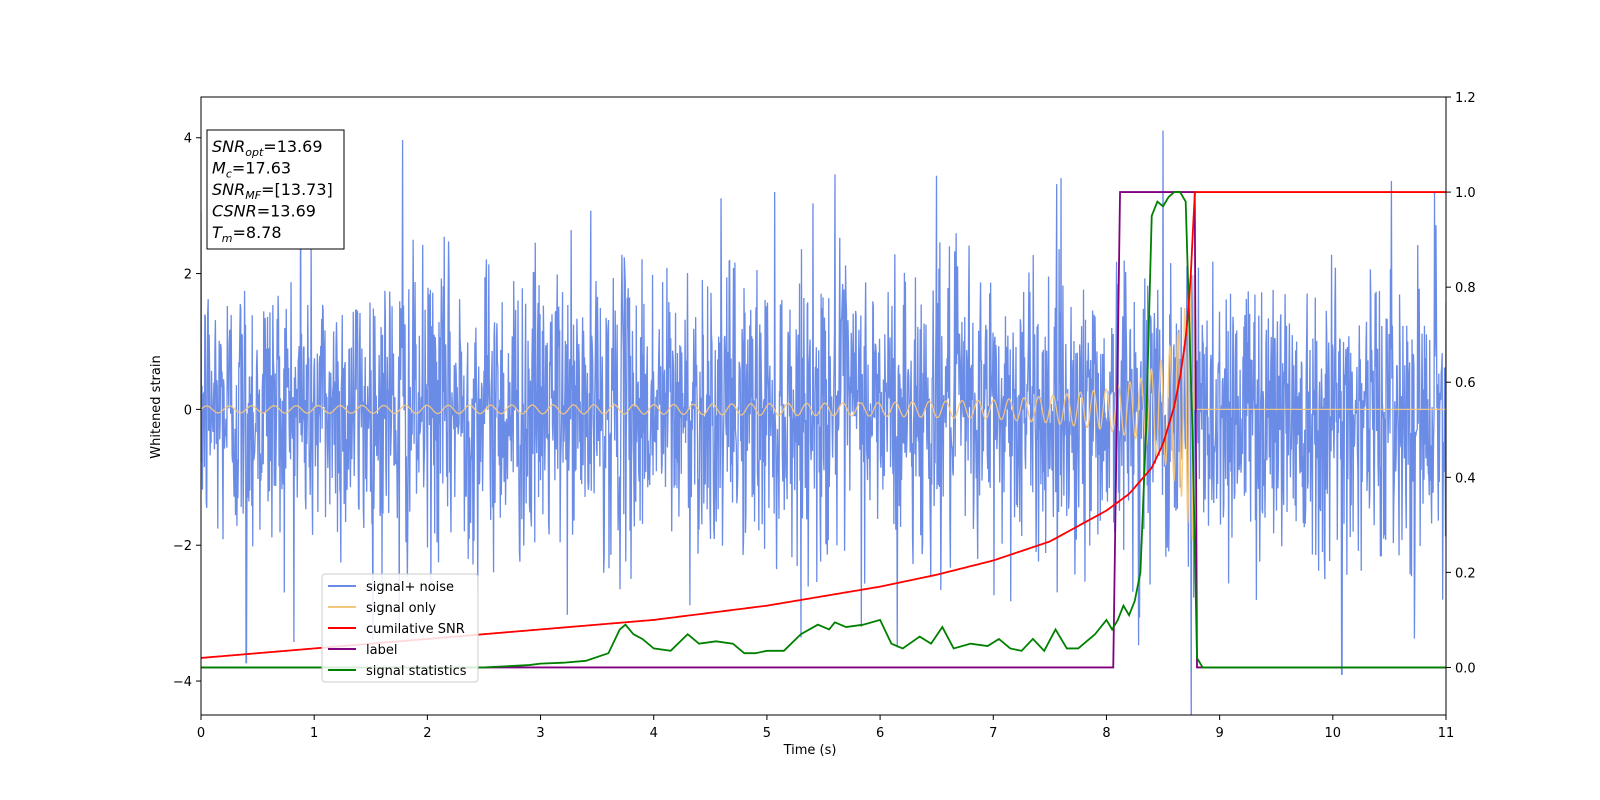 The image size is (1600, 800). I want to click on x-tick-label: 0, so click(201, 733).